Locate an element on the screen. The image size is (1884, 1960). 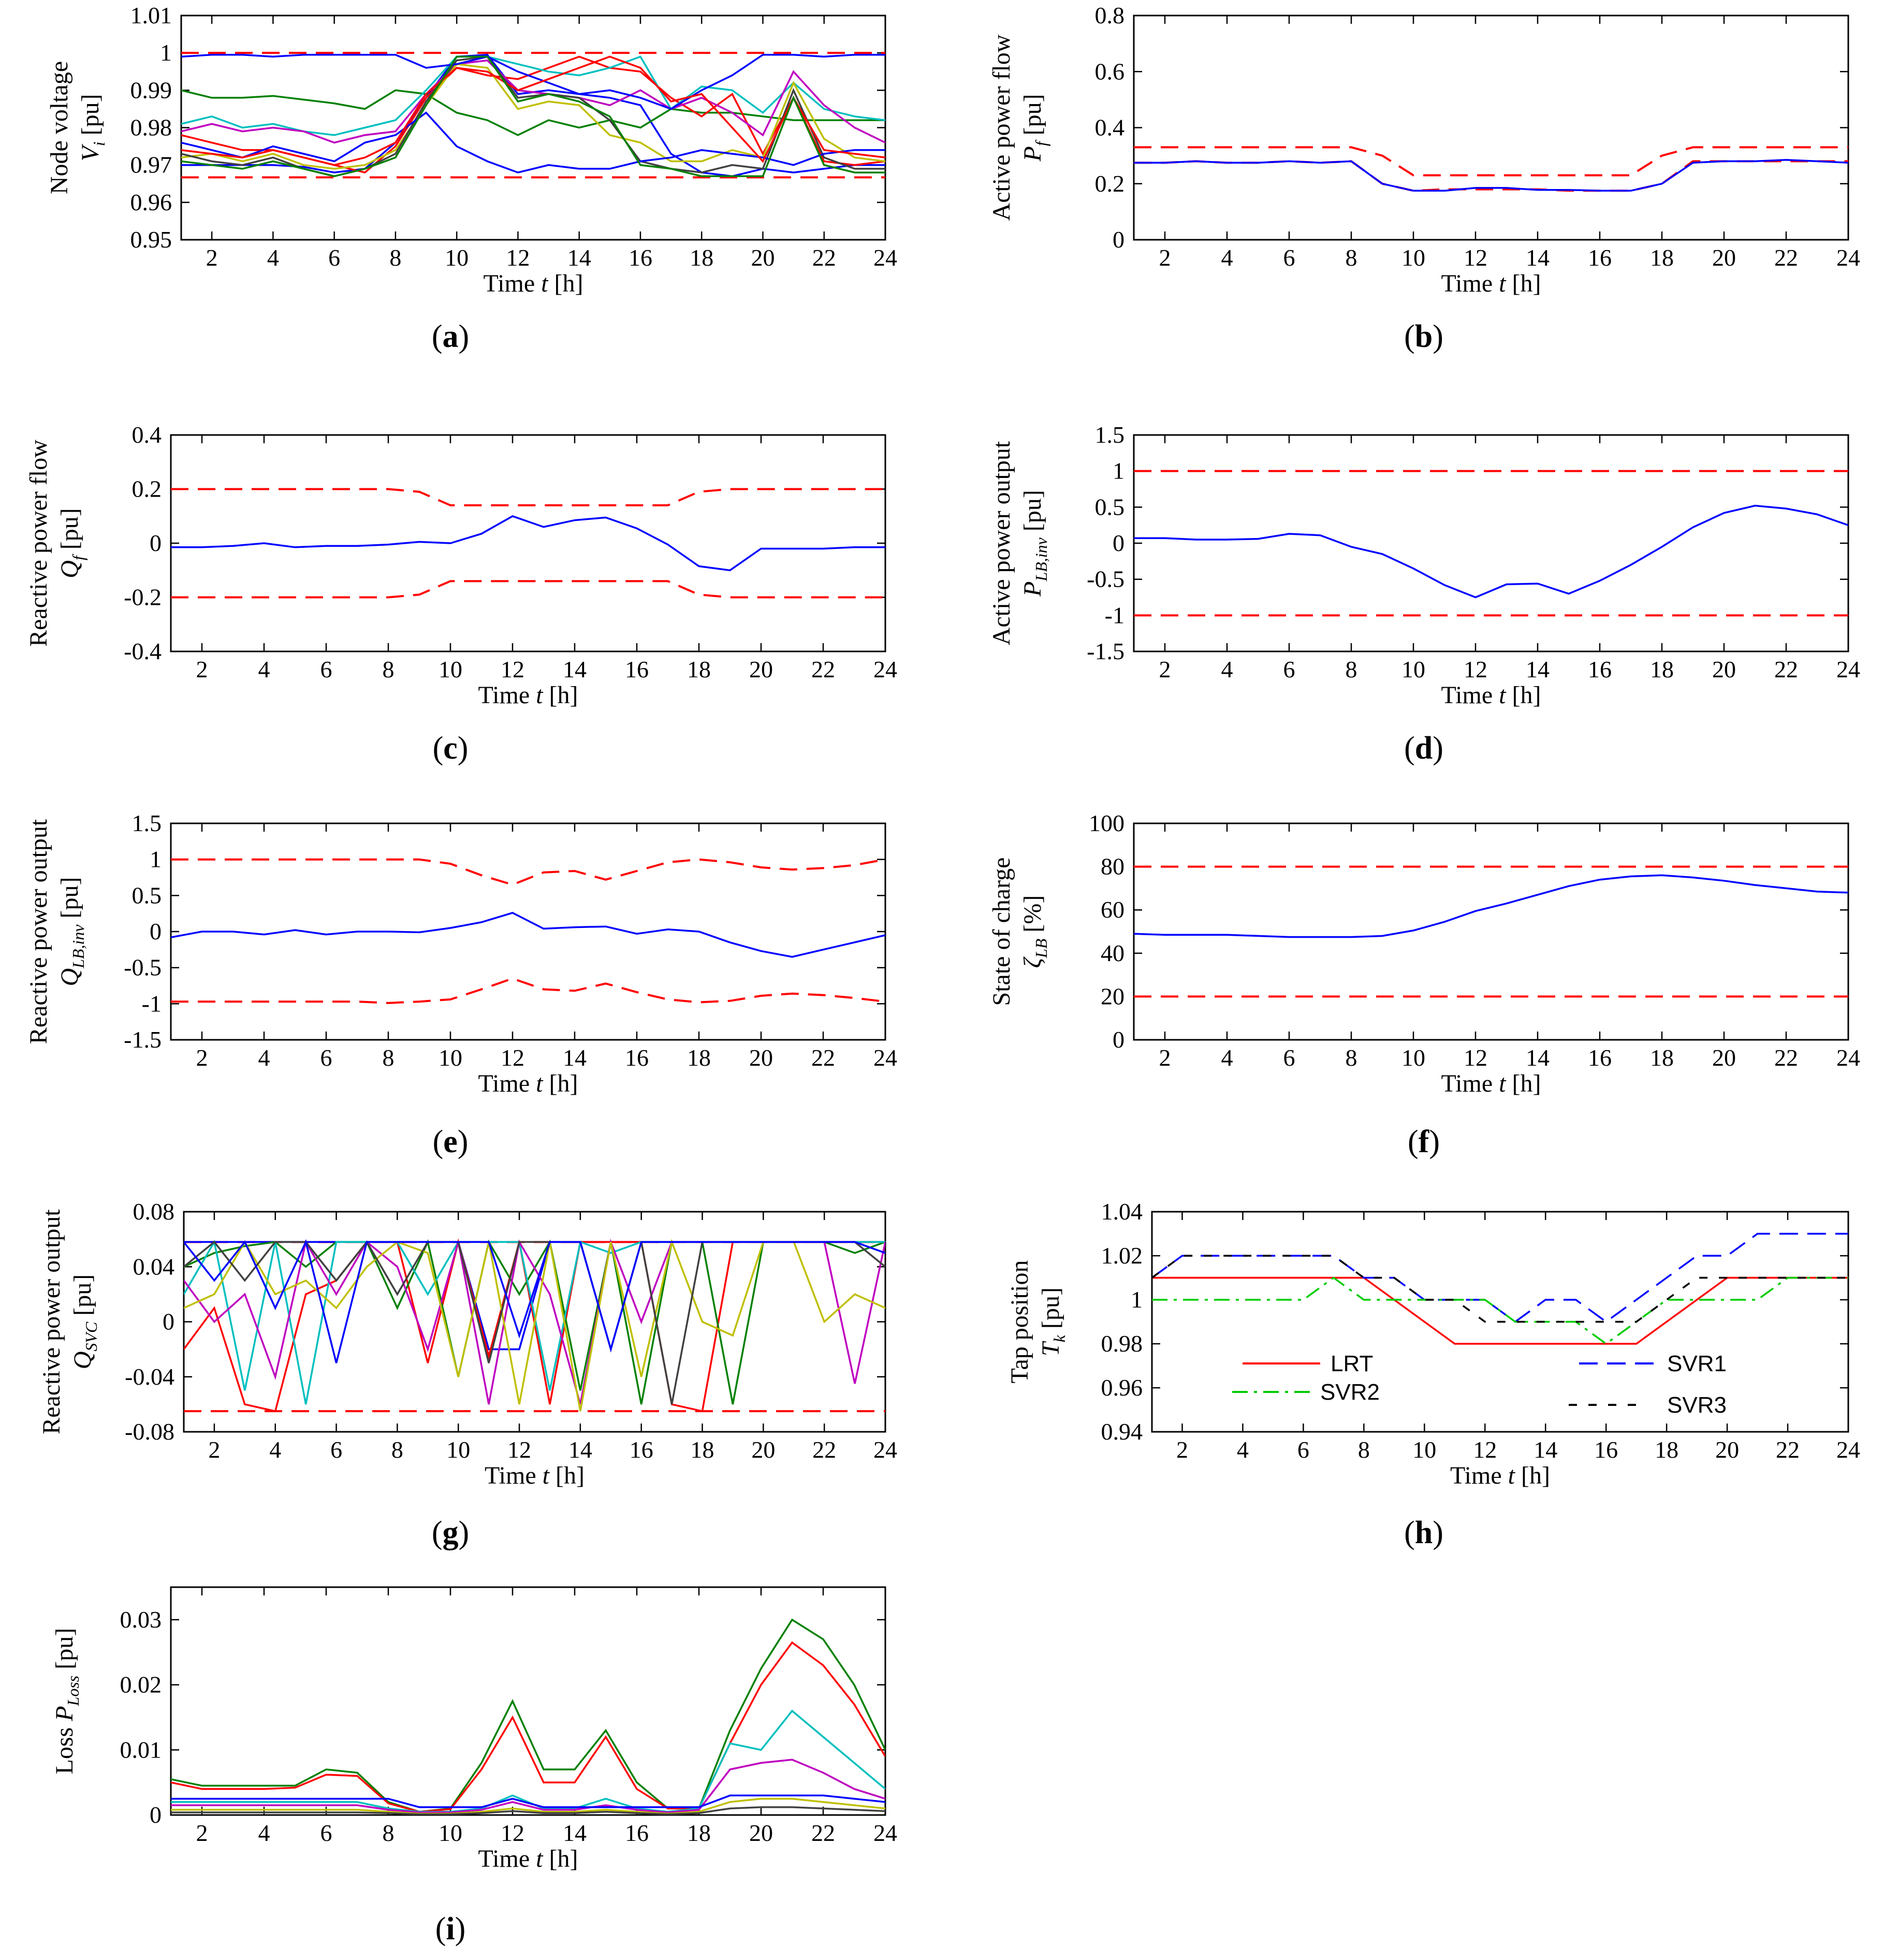
y-tick-label: 40 is located at coordinates (1113, 953).